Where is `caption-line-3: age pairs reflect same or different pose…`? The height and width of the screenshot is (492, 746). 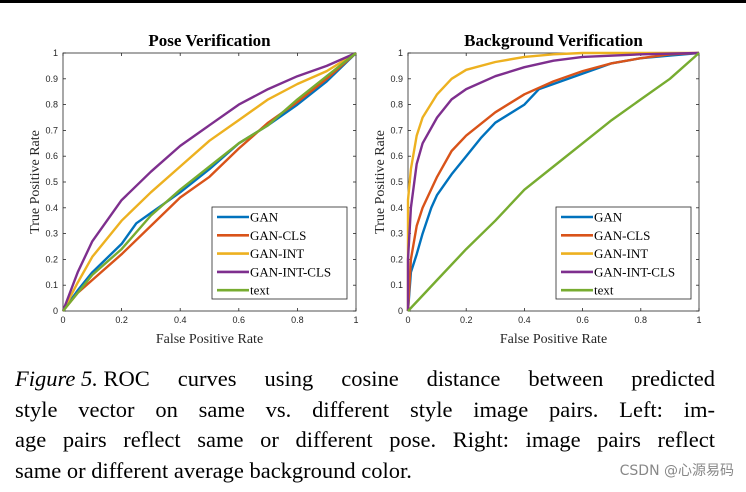 caption-line-3: age pairs reflect same or different pose… is located at coordinates (365, 440).